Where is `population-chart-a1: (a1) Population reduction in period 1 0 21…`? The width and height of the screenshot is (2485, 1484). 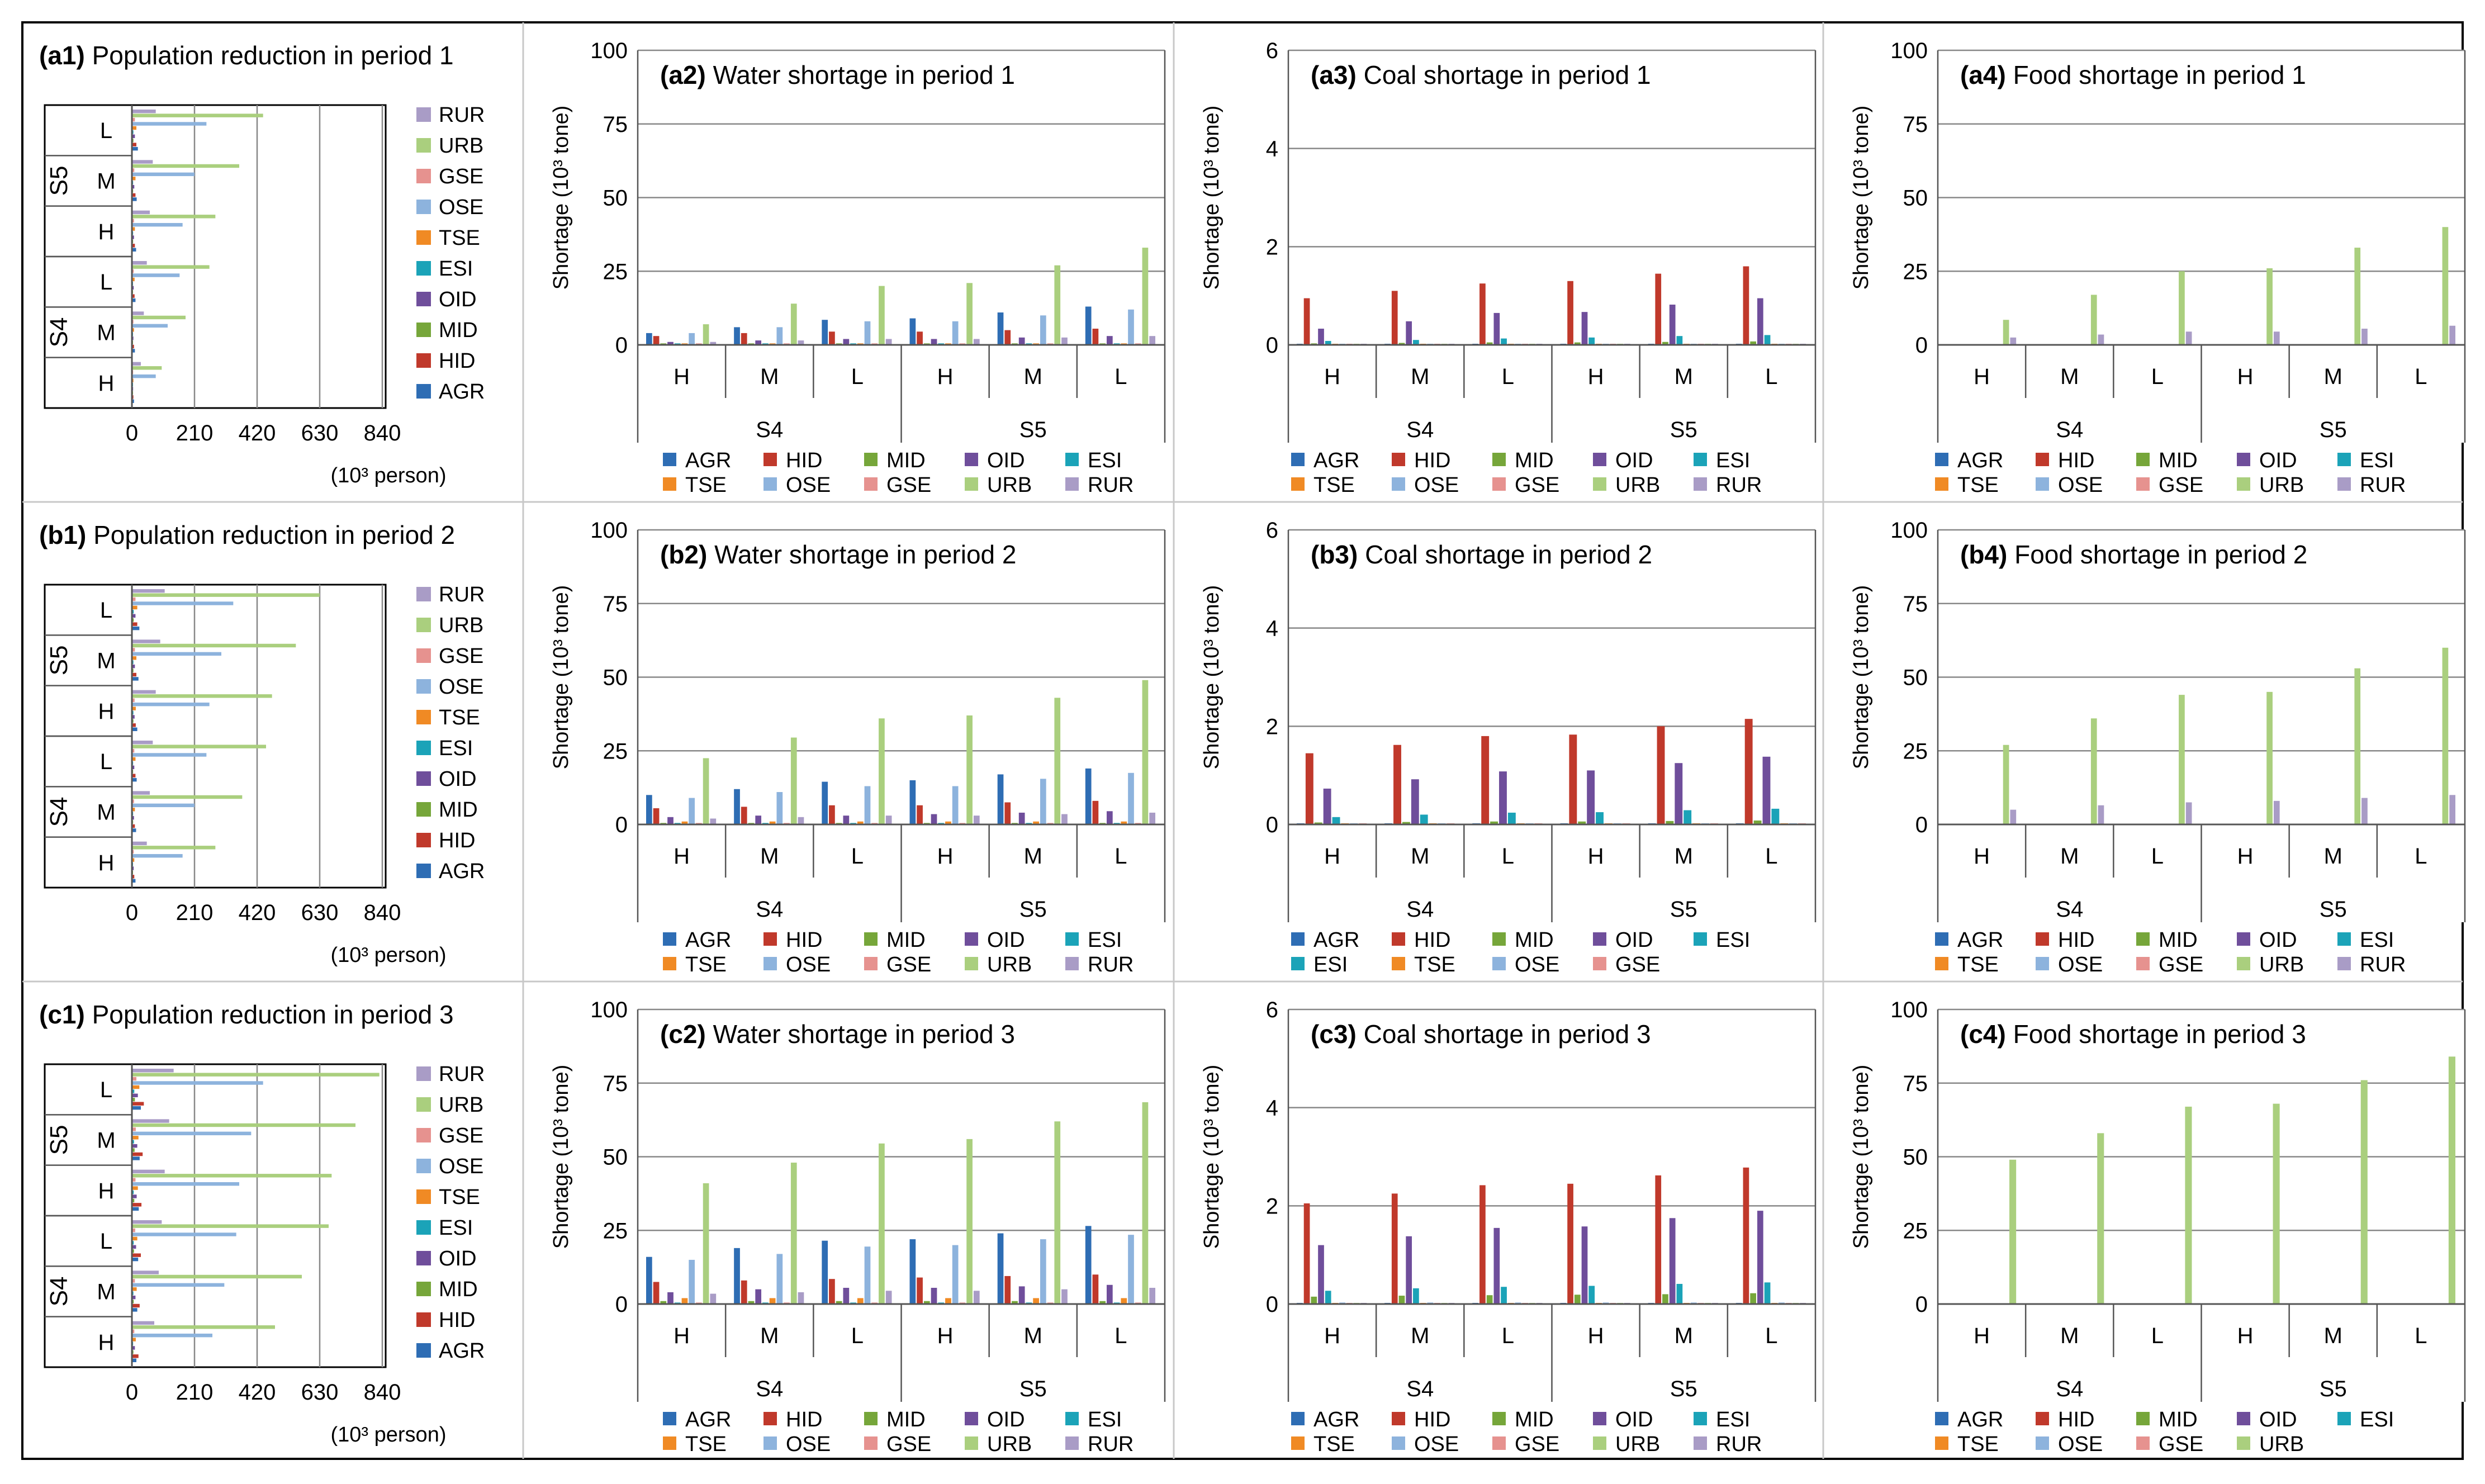
population-chart-a1: (a1) Population reduction in period 1 0 21… is located at coordinates (262, 264).